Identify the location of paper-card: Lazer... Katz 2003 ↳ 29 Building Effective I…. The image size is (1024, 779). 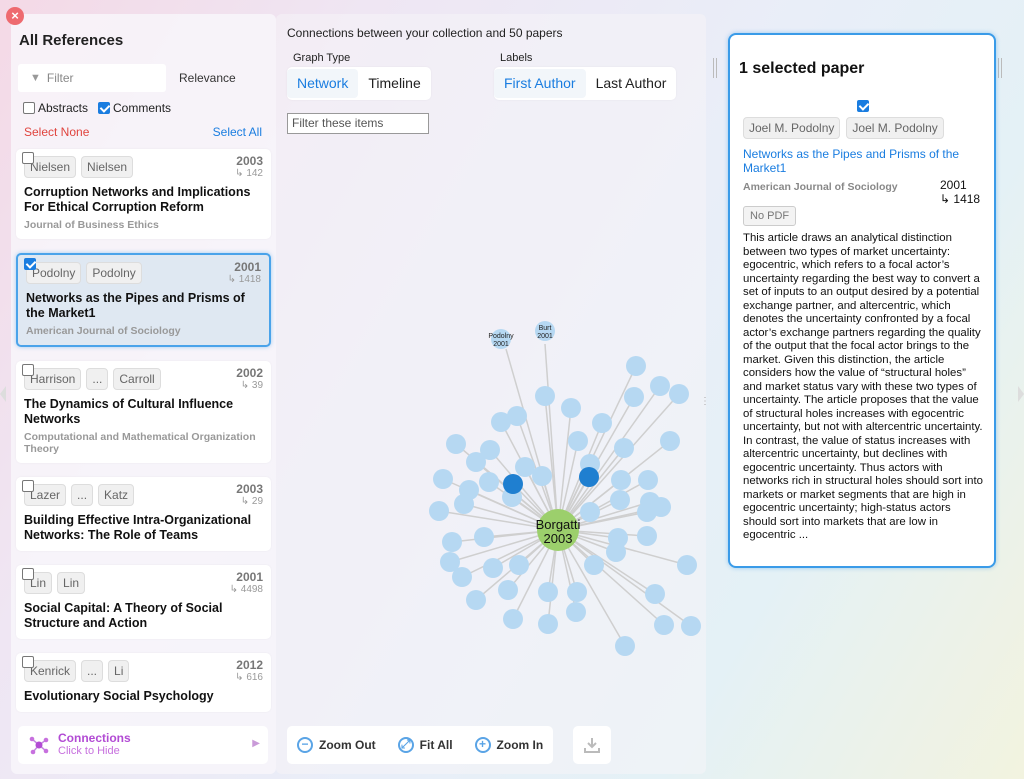
(143, 514).